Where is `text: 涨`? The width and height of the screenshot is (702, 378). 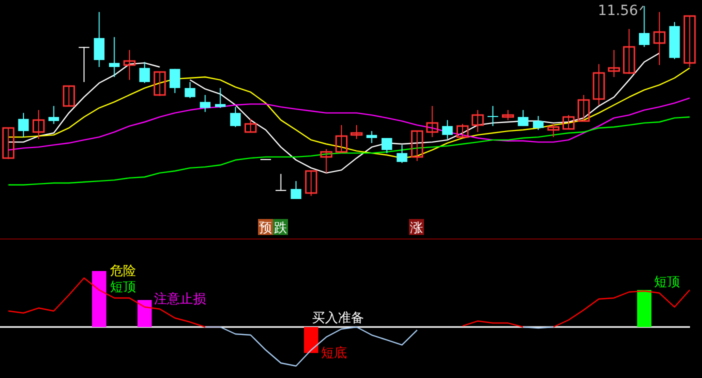
text: 涨 is located at coordinates (416, 228).